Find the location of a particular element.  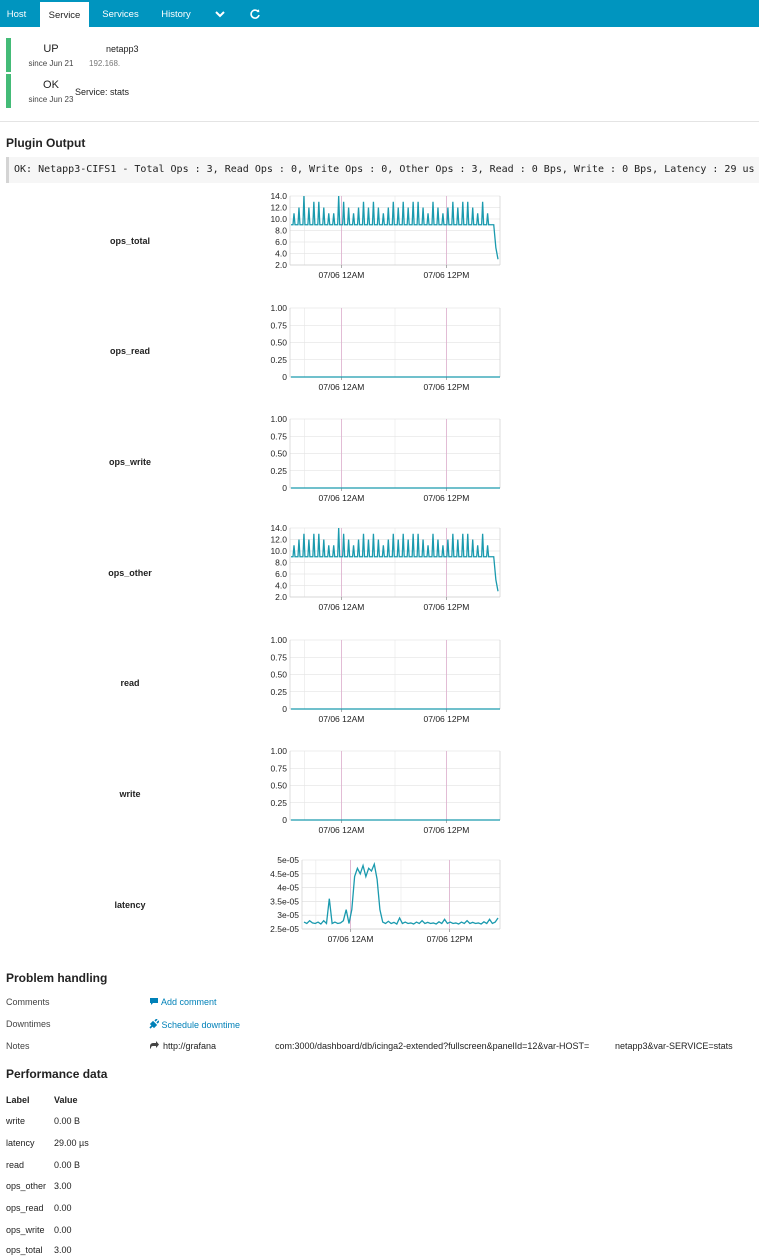

graph-label-ops-other: ops_other is located at coordinates (130, 573).